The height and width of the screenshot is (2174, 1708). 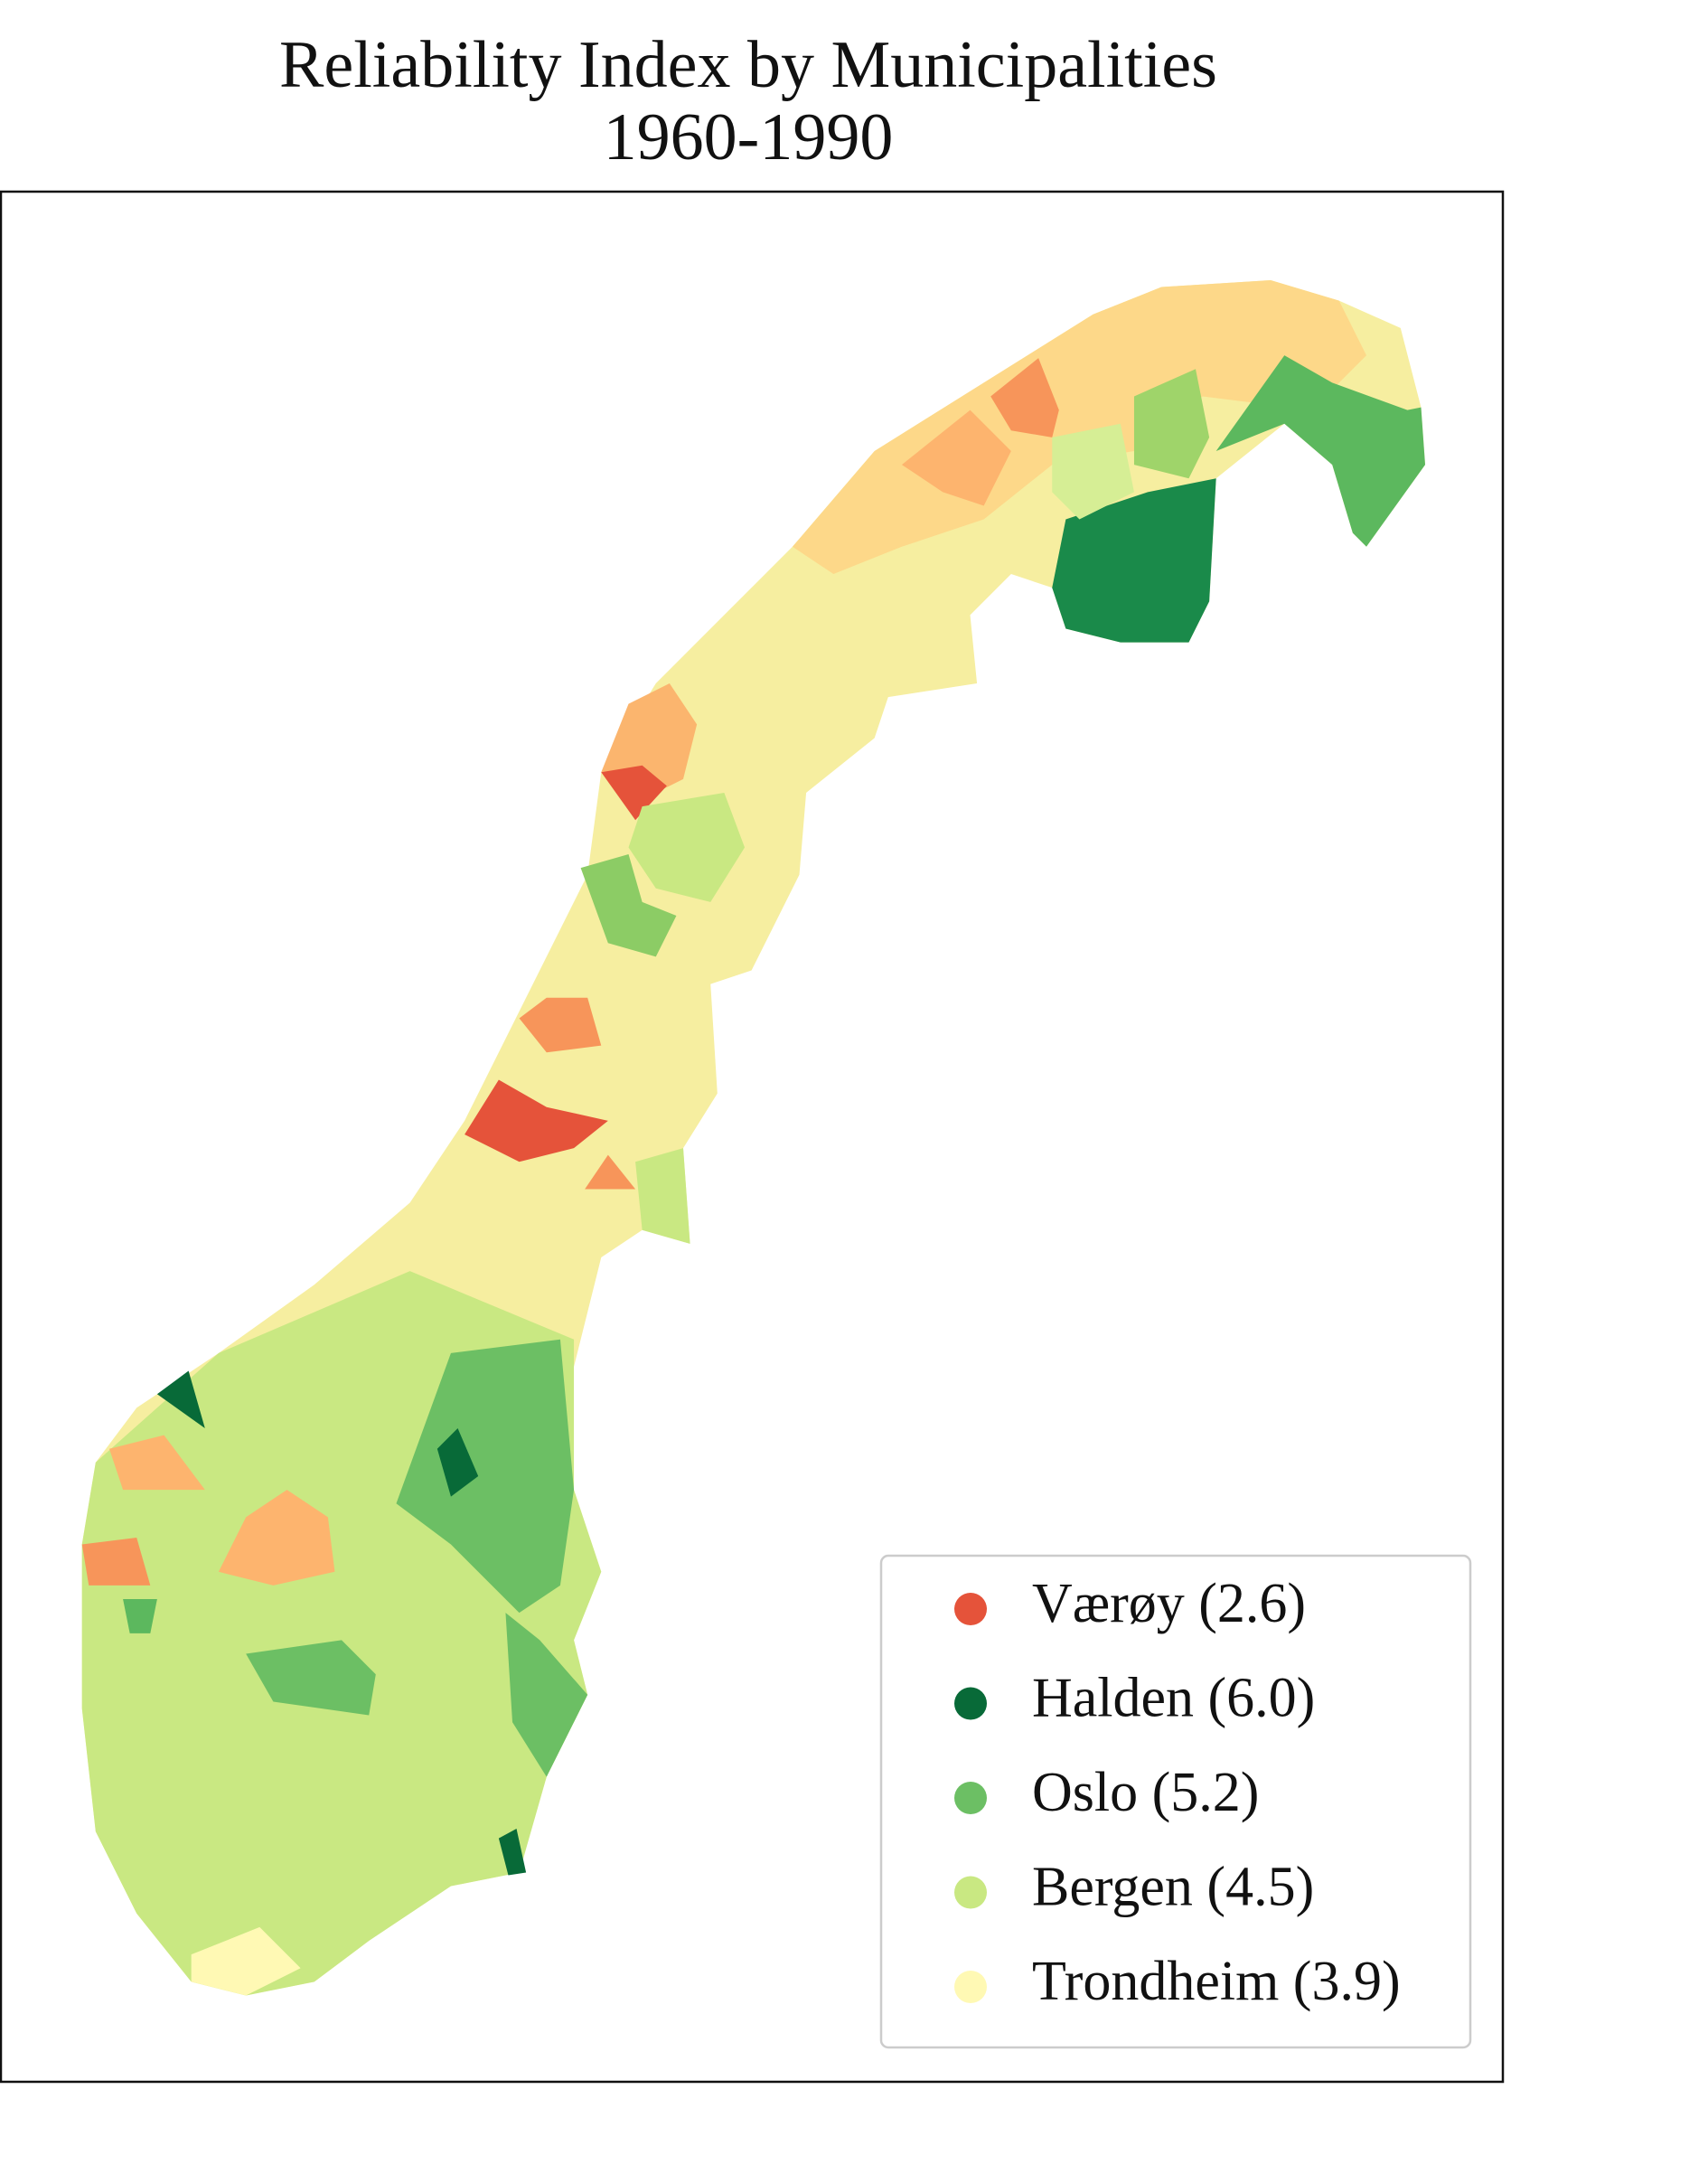 I want to click on legend-label: Værøy (2.6), so click(x=1169, y=1603).